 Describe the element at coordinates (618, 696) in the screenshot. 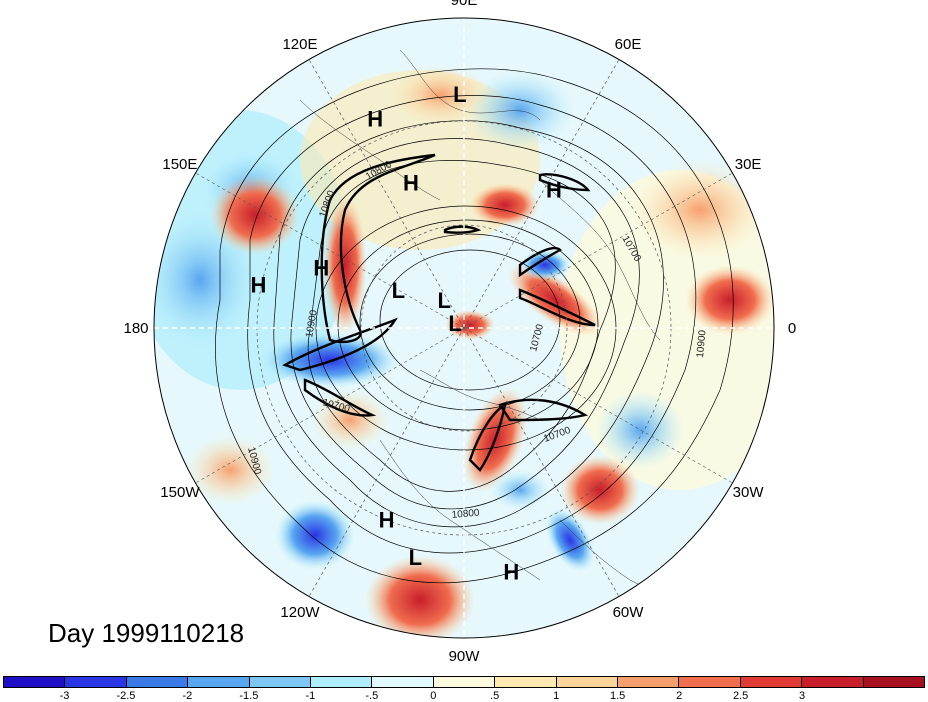

I see `colorbar-tick-label: 1.5` at that location.